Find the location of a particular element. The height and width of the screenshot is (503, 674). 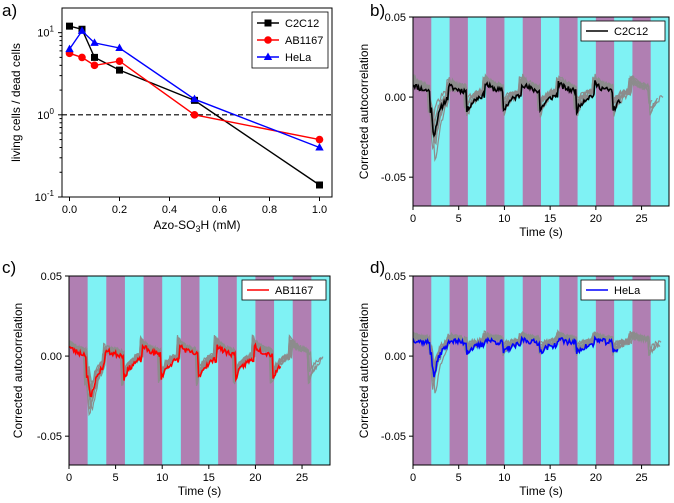

series-line-C2C12 is located at coordinates (517, 109).